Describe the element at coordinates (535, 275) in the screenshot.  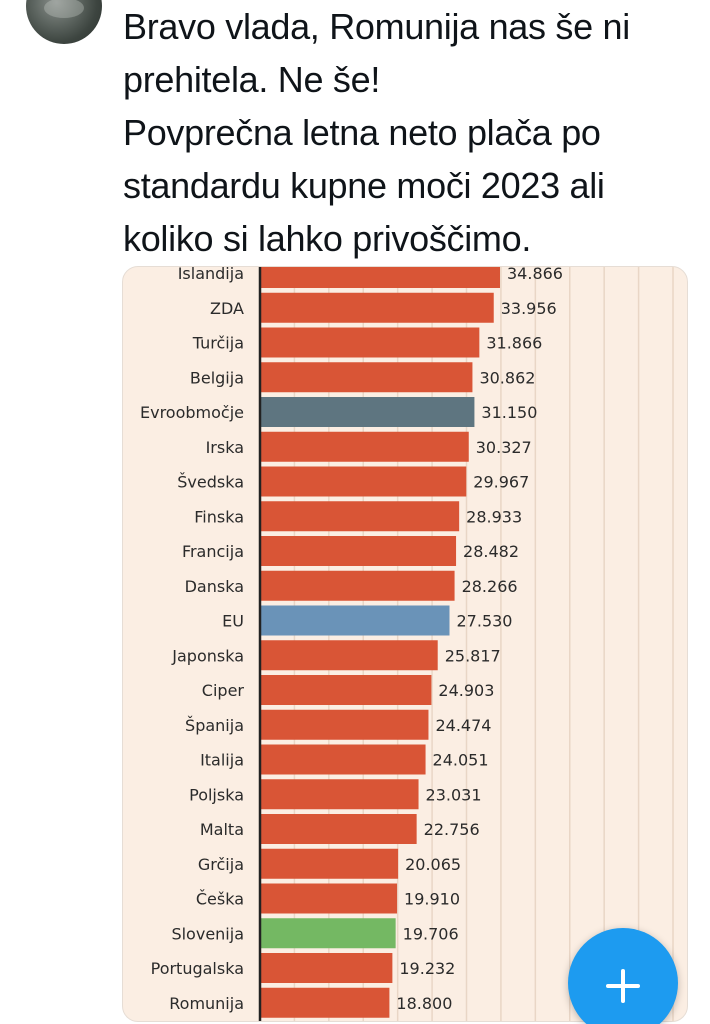
I see `value-label: 34.866` at that location.